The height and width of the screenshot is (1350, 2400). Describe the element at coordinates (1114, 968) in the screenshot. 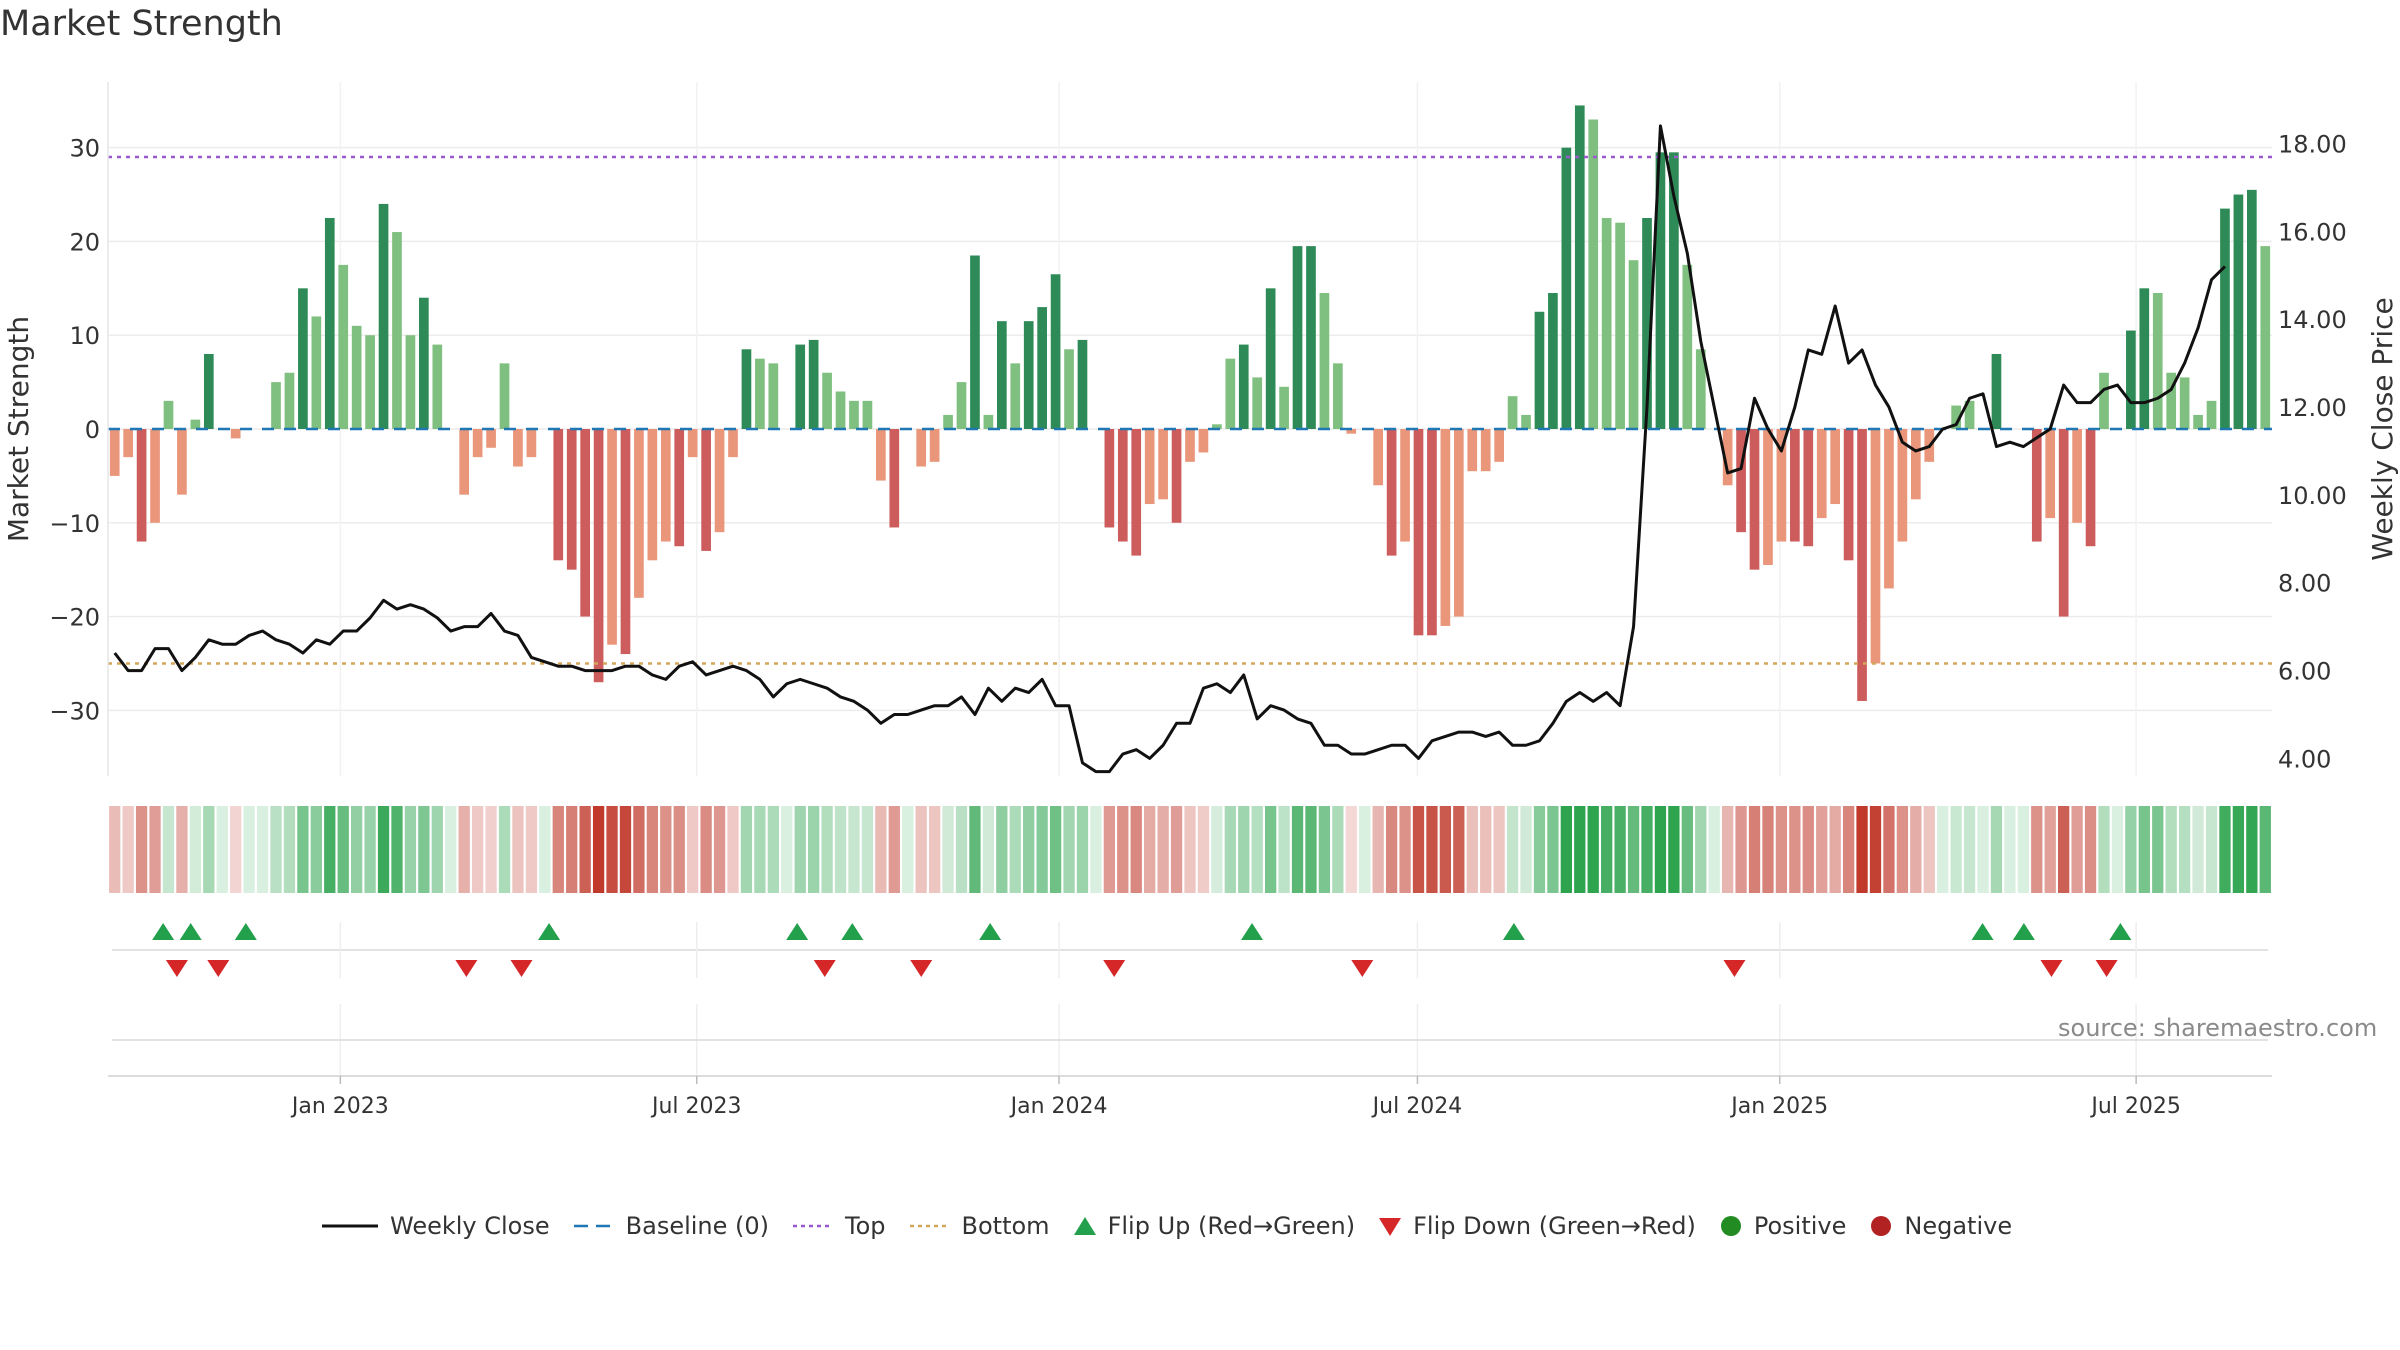

I see `flip-down-marker` at that location.